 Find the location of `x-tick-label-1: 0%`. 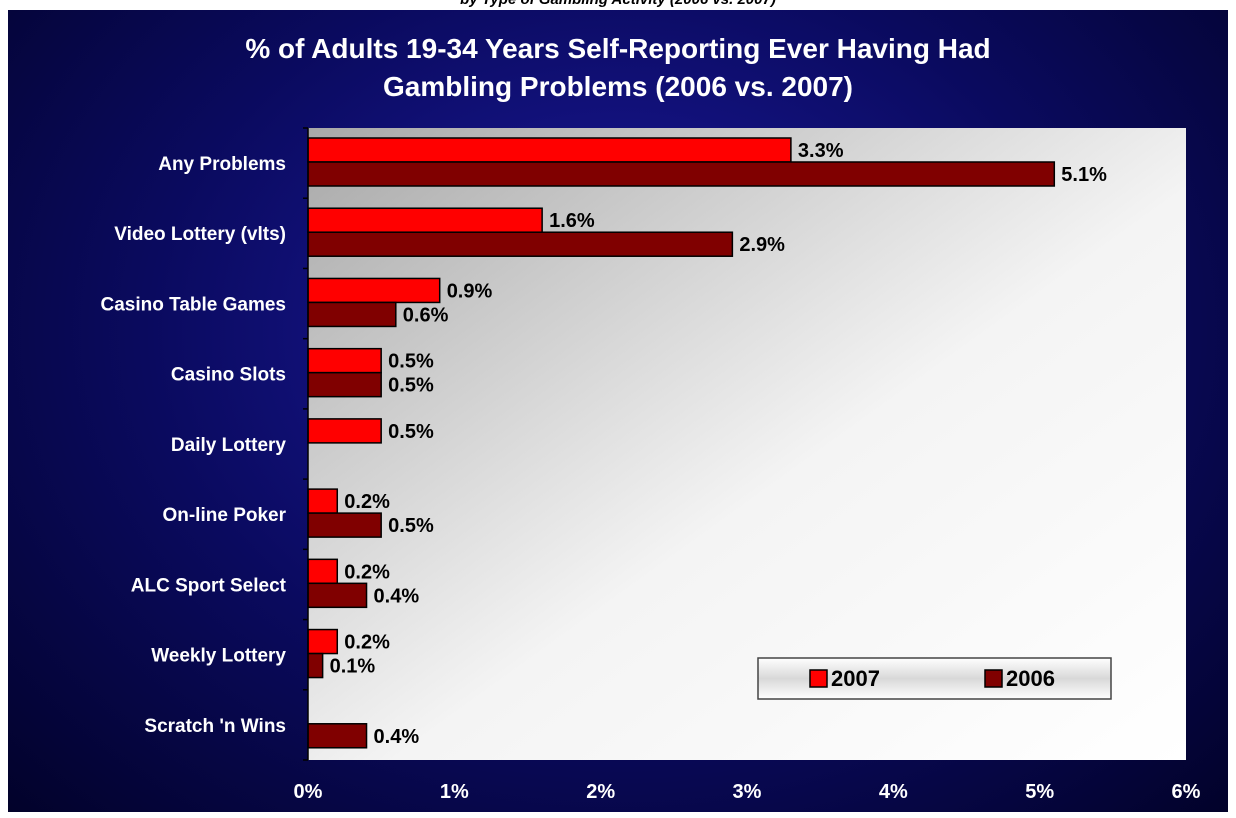

x-tick-label-1: 0% is located at coordinates (308, 792).